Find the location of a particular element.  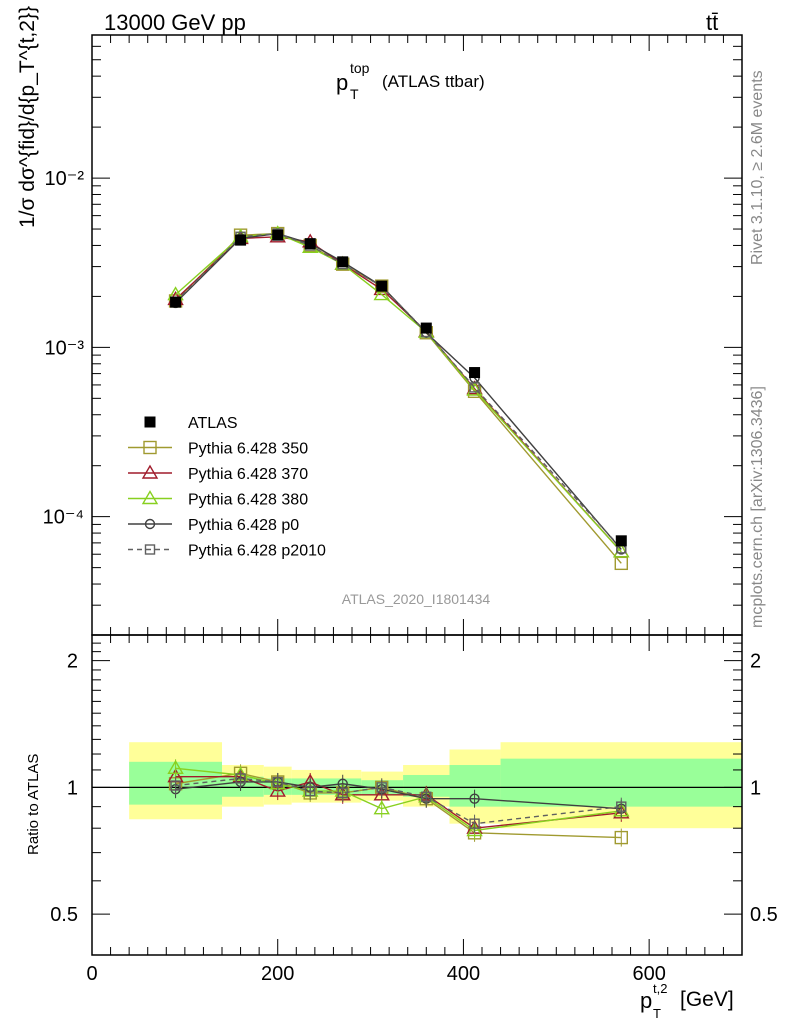

mcplots-label: mcplots.cern.ch [arXiv:1306.3436] is located at coordinates (757, 507).